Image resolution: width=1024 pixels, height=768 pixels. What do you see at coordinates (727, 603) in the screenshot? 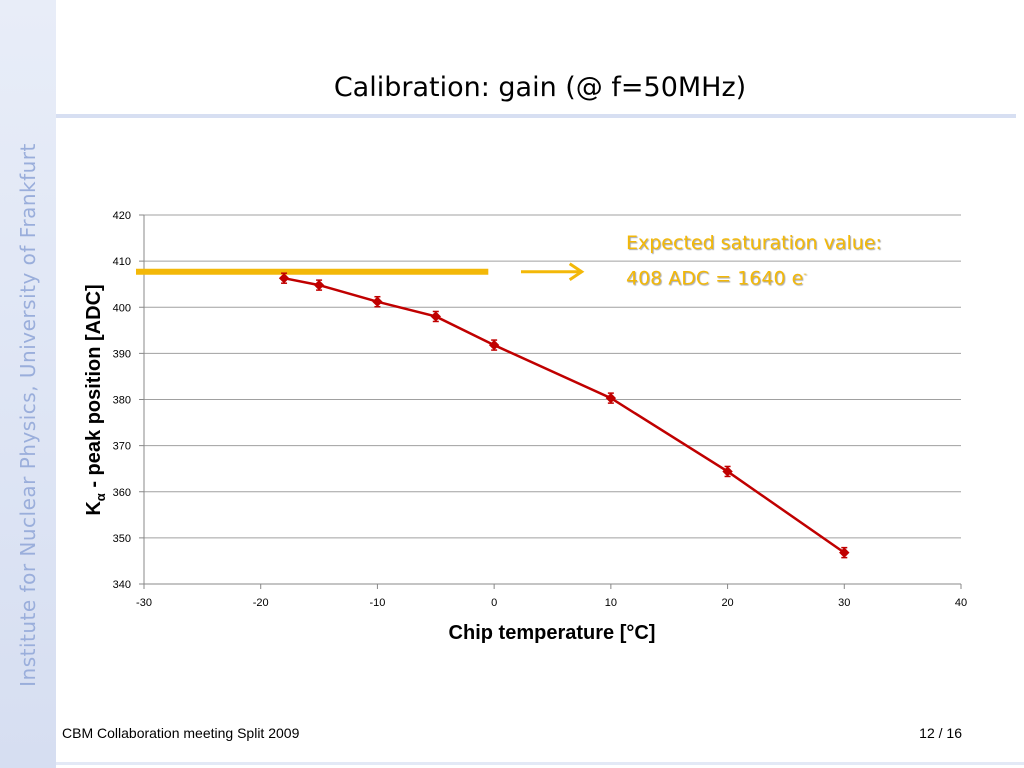
I see `x-tick-label: 20` at bounding box center [727, 603].